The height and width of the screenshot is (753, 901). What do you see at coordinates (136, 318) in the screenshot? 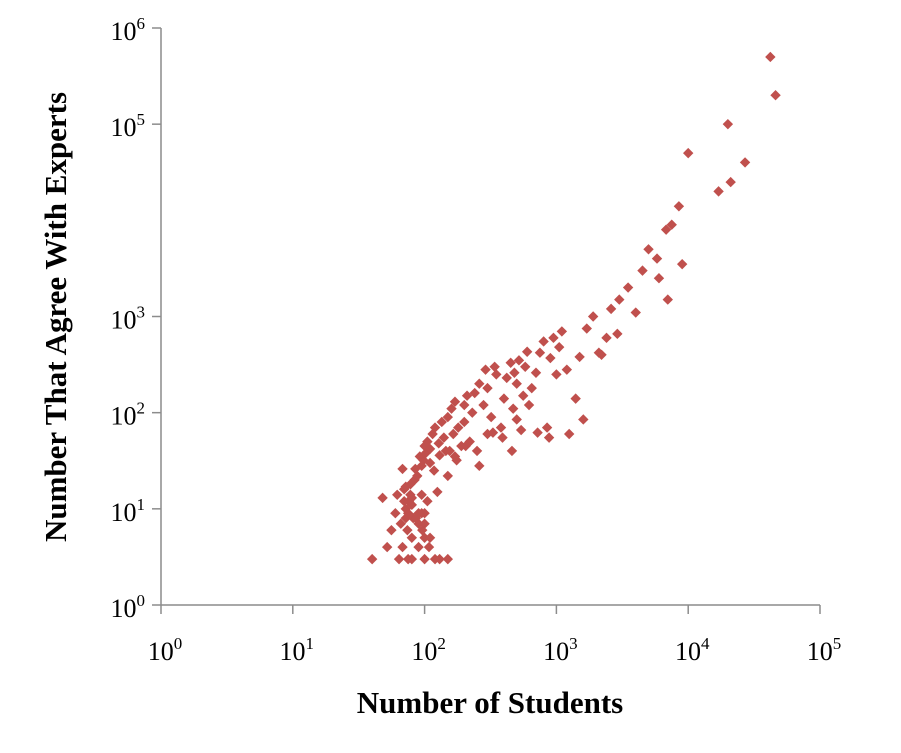
I see `y-ticks: 10⁰ 10¹ 10² 10³ 10⁵ 10⁶` at bounding box center [136, 318].